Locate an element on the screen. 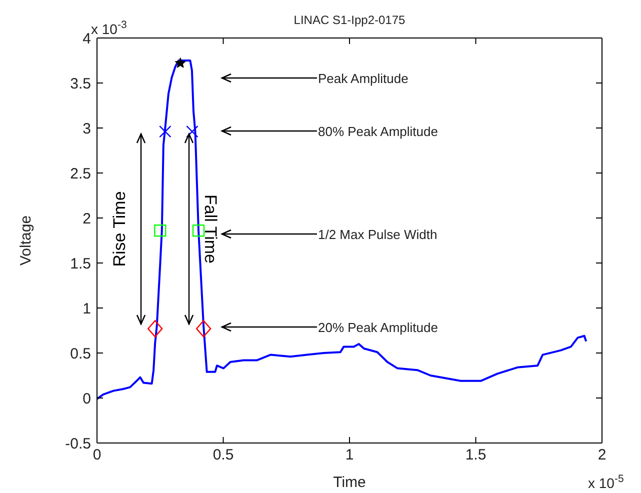 The image size is (641, 493). y-tick-label: 0 is located at coordinates (86, 399).